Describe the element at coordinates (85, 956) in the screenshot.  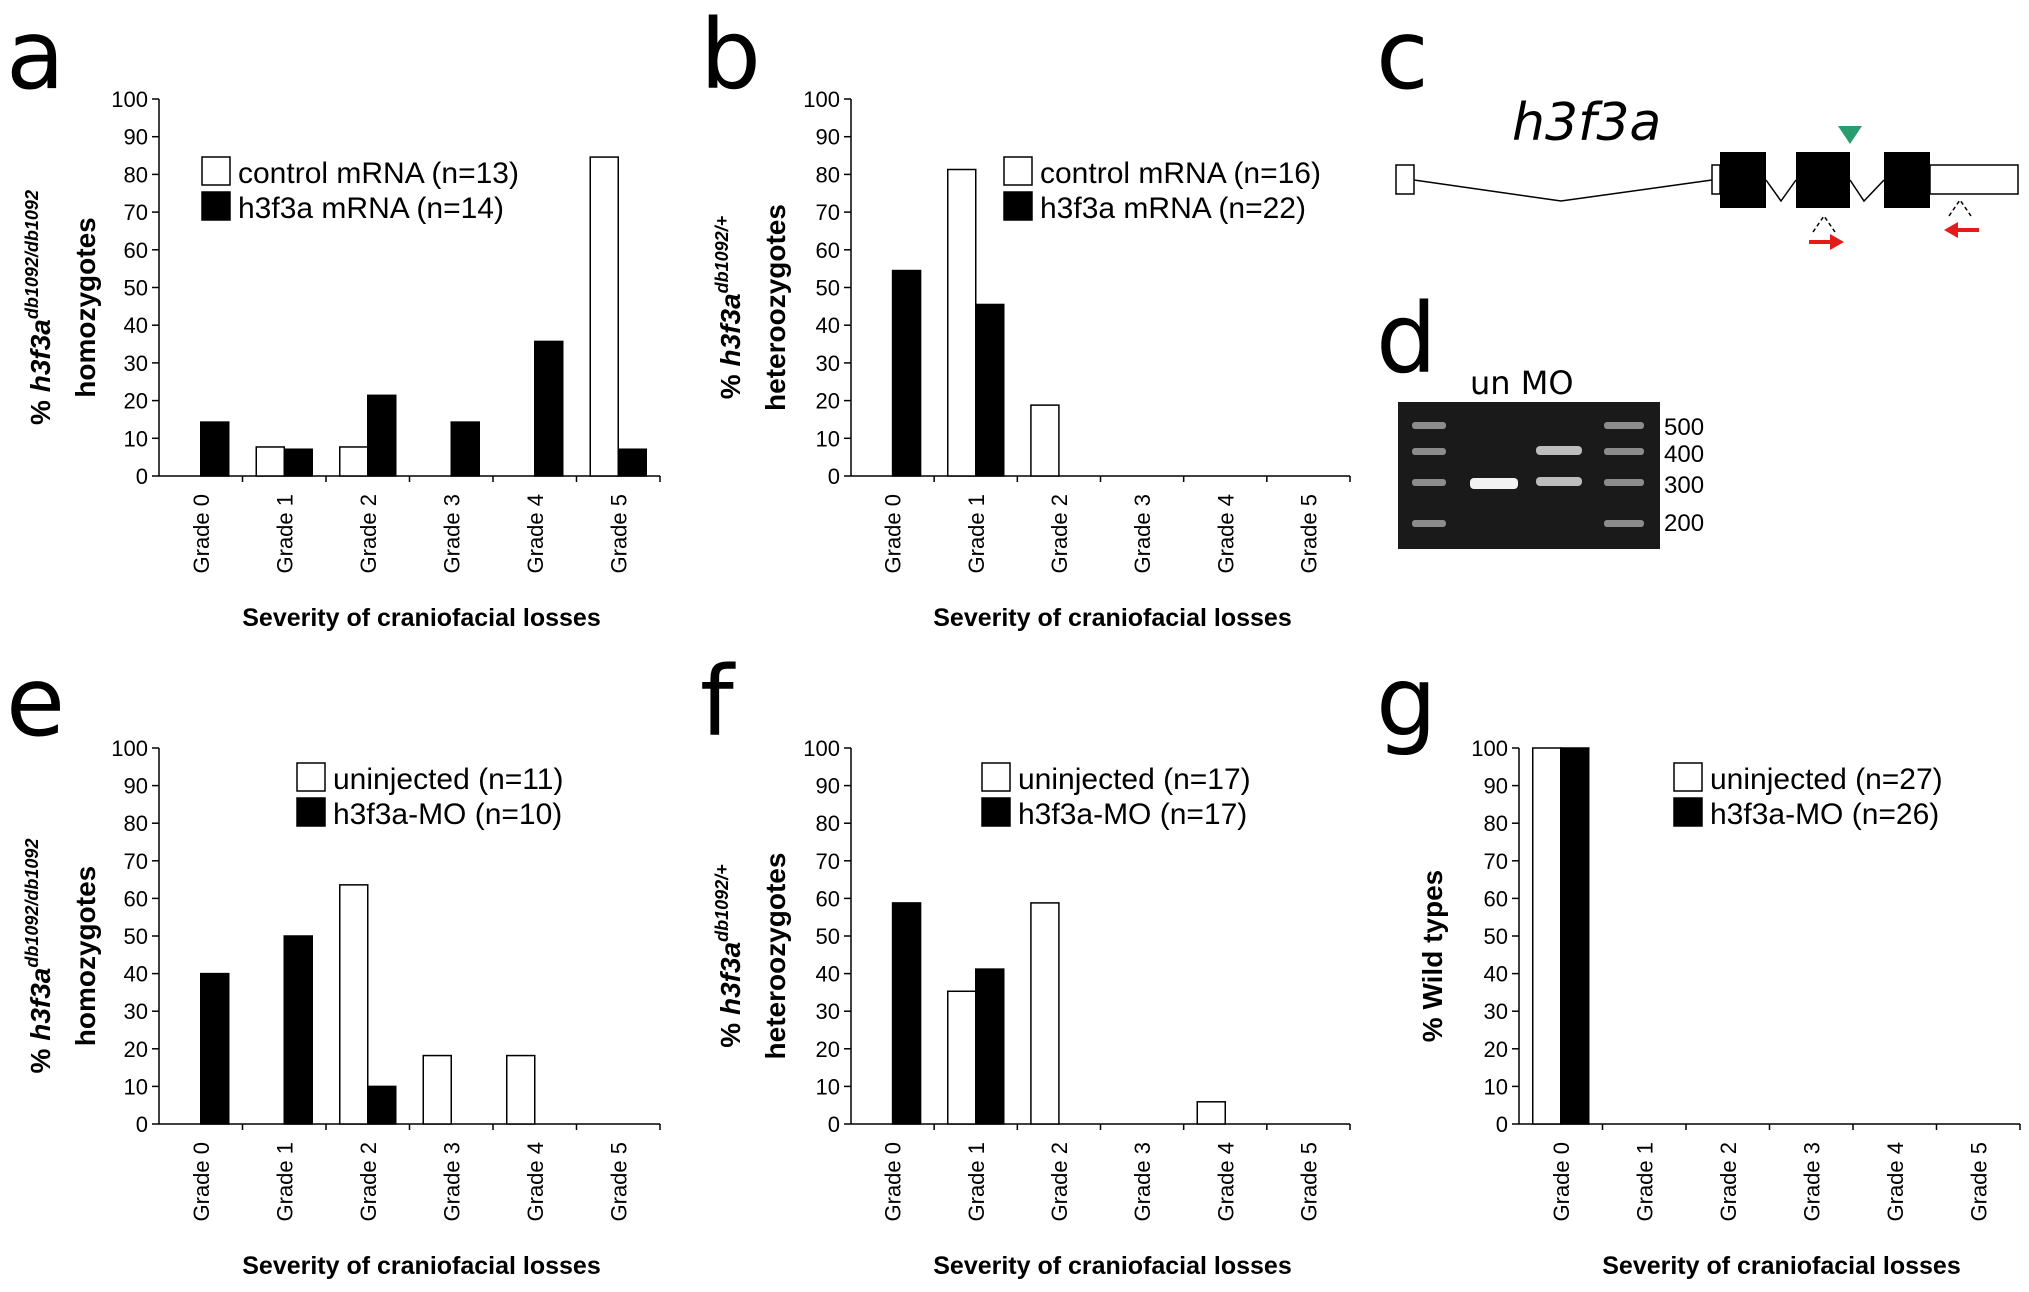
I see `y-axis-label-line2: homozygotes` at that location.